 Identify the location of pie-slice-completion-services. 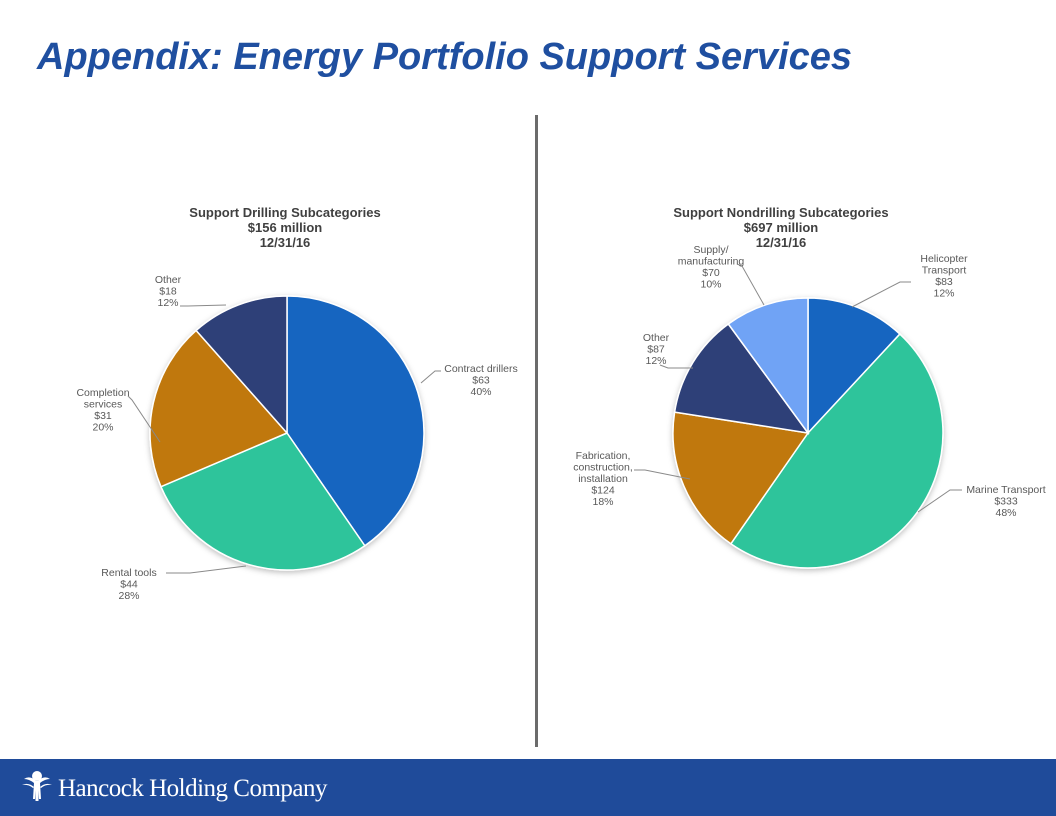
(219, 408).